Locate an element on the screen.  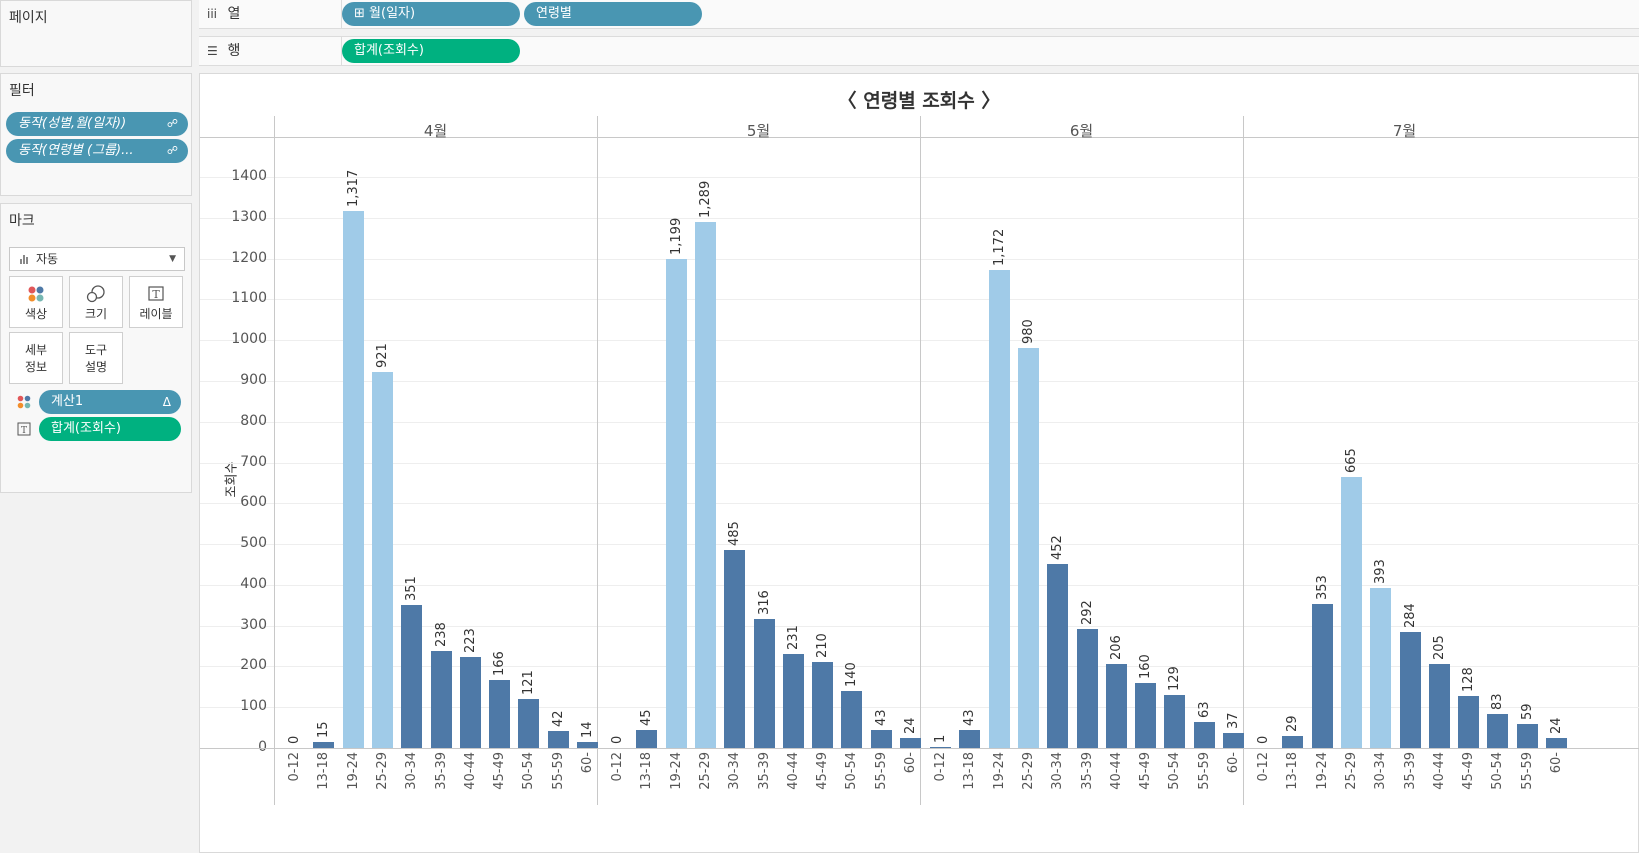
bar-value-label: 353 is located at coordinates (1322, 588).